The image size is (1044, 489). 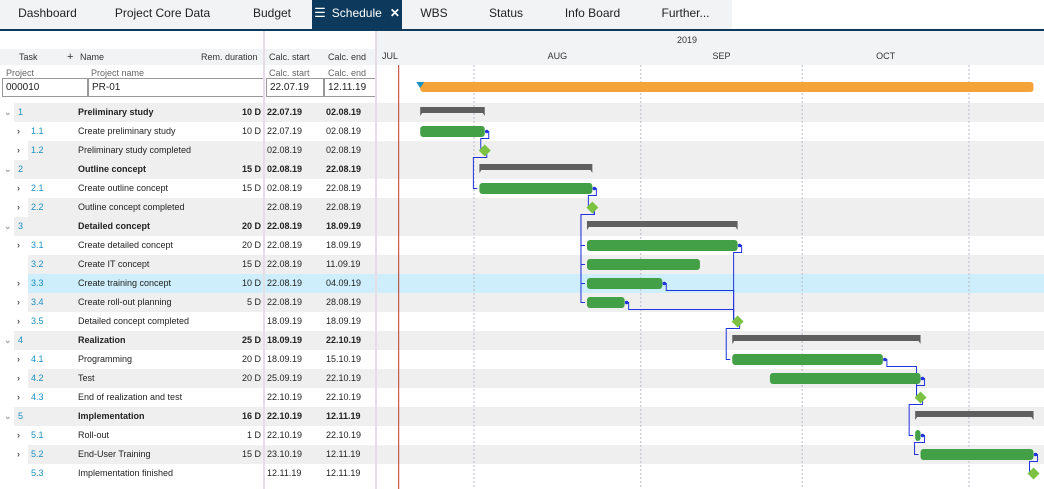 I want to click on menu-icon: ☰, so click(x=320, y=12).